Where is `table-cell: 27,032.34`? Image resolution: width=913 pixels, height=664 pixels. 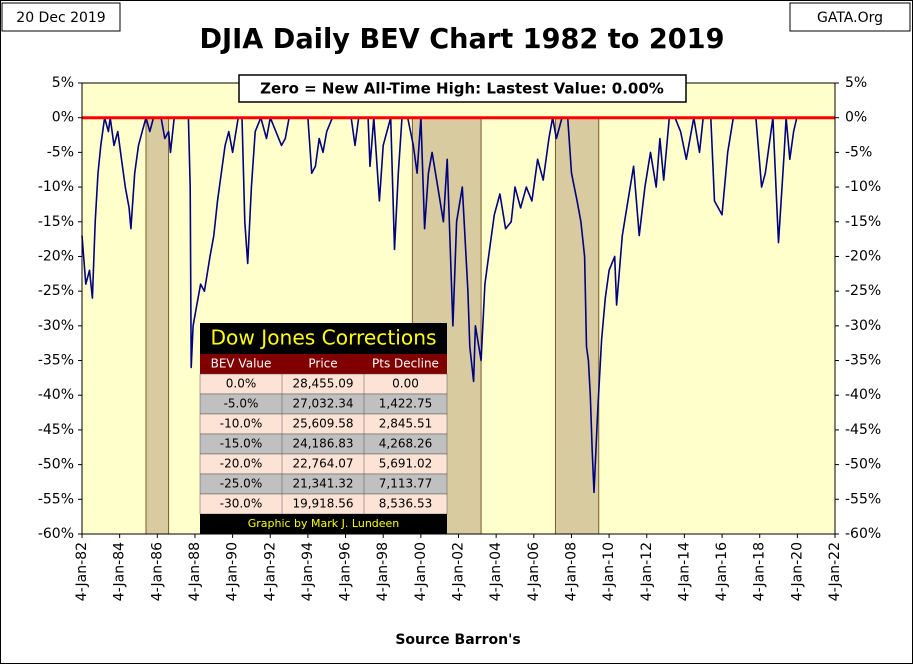 table-cell: 27,032.34 is located at coordinates (322, 404).